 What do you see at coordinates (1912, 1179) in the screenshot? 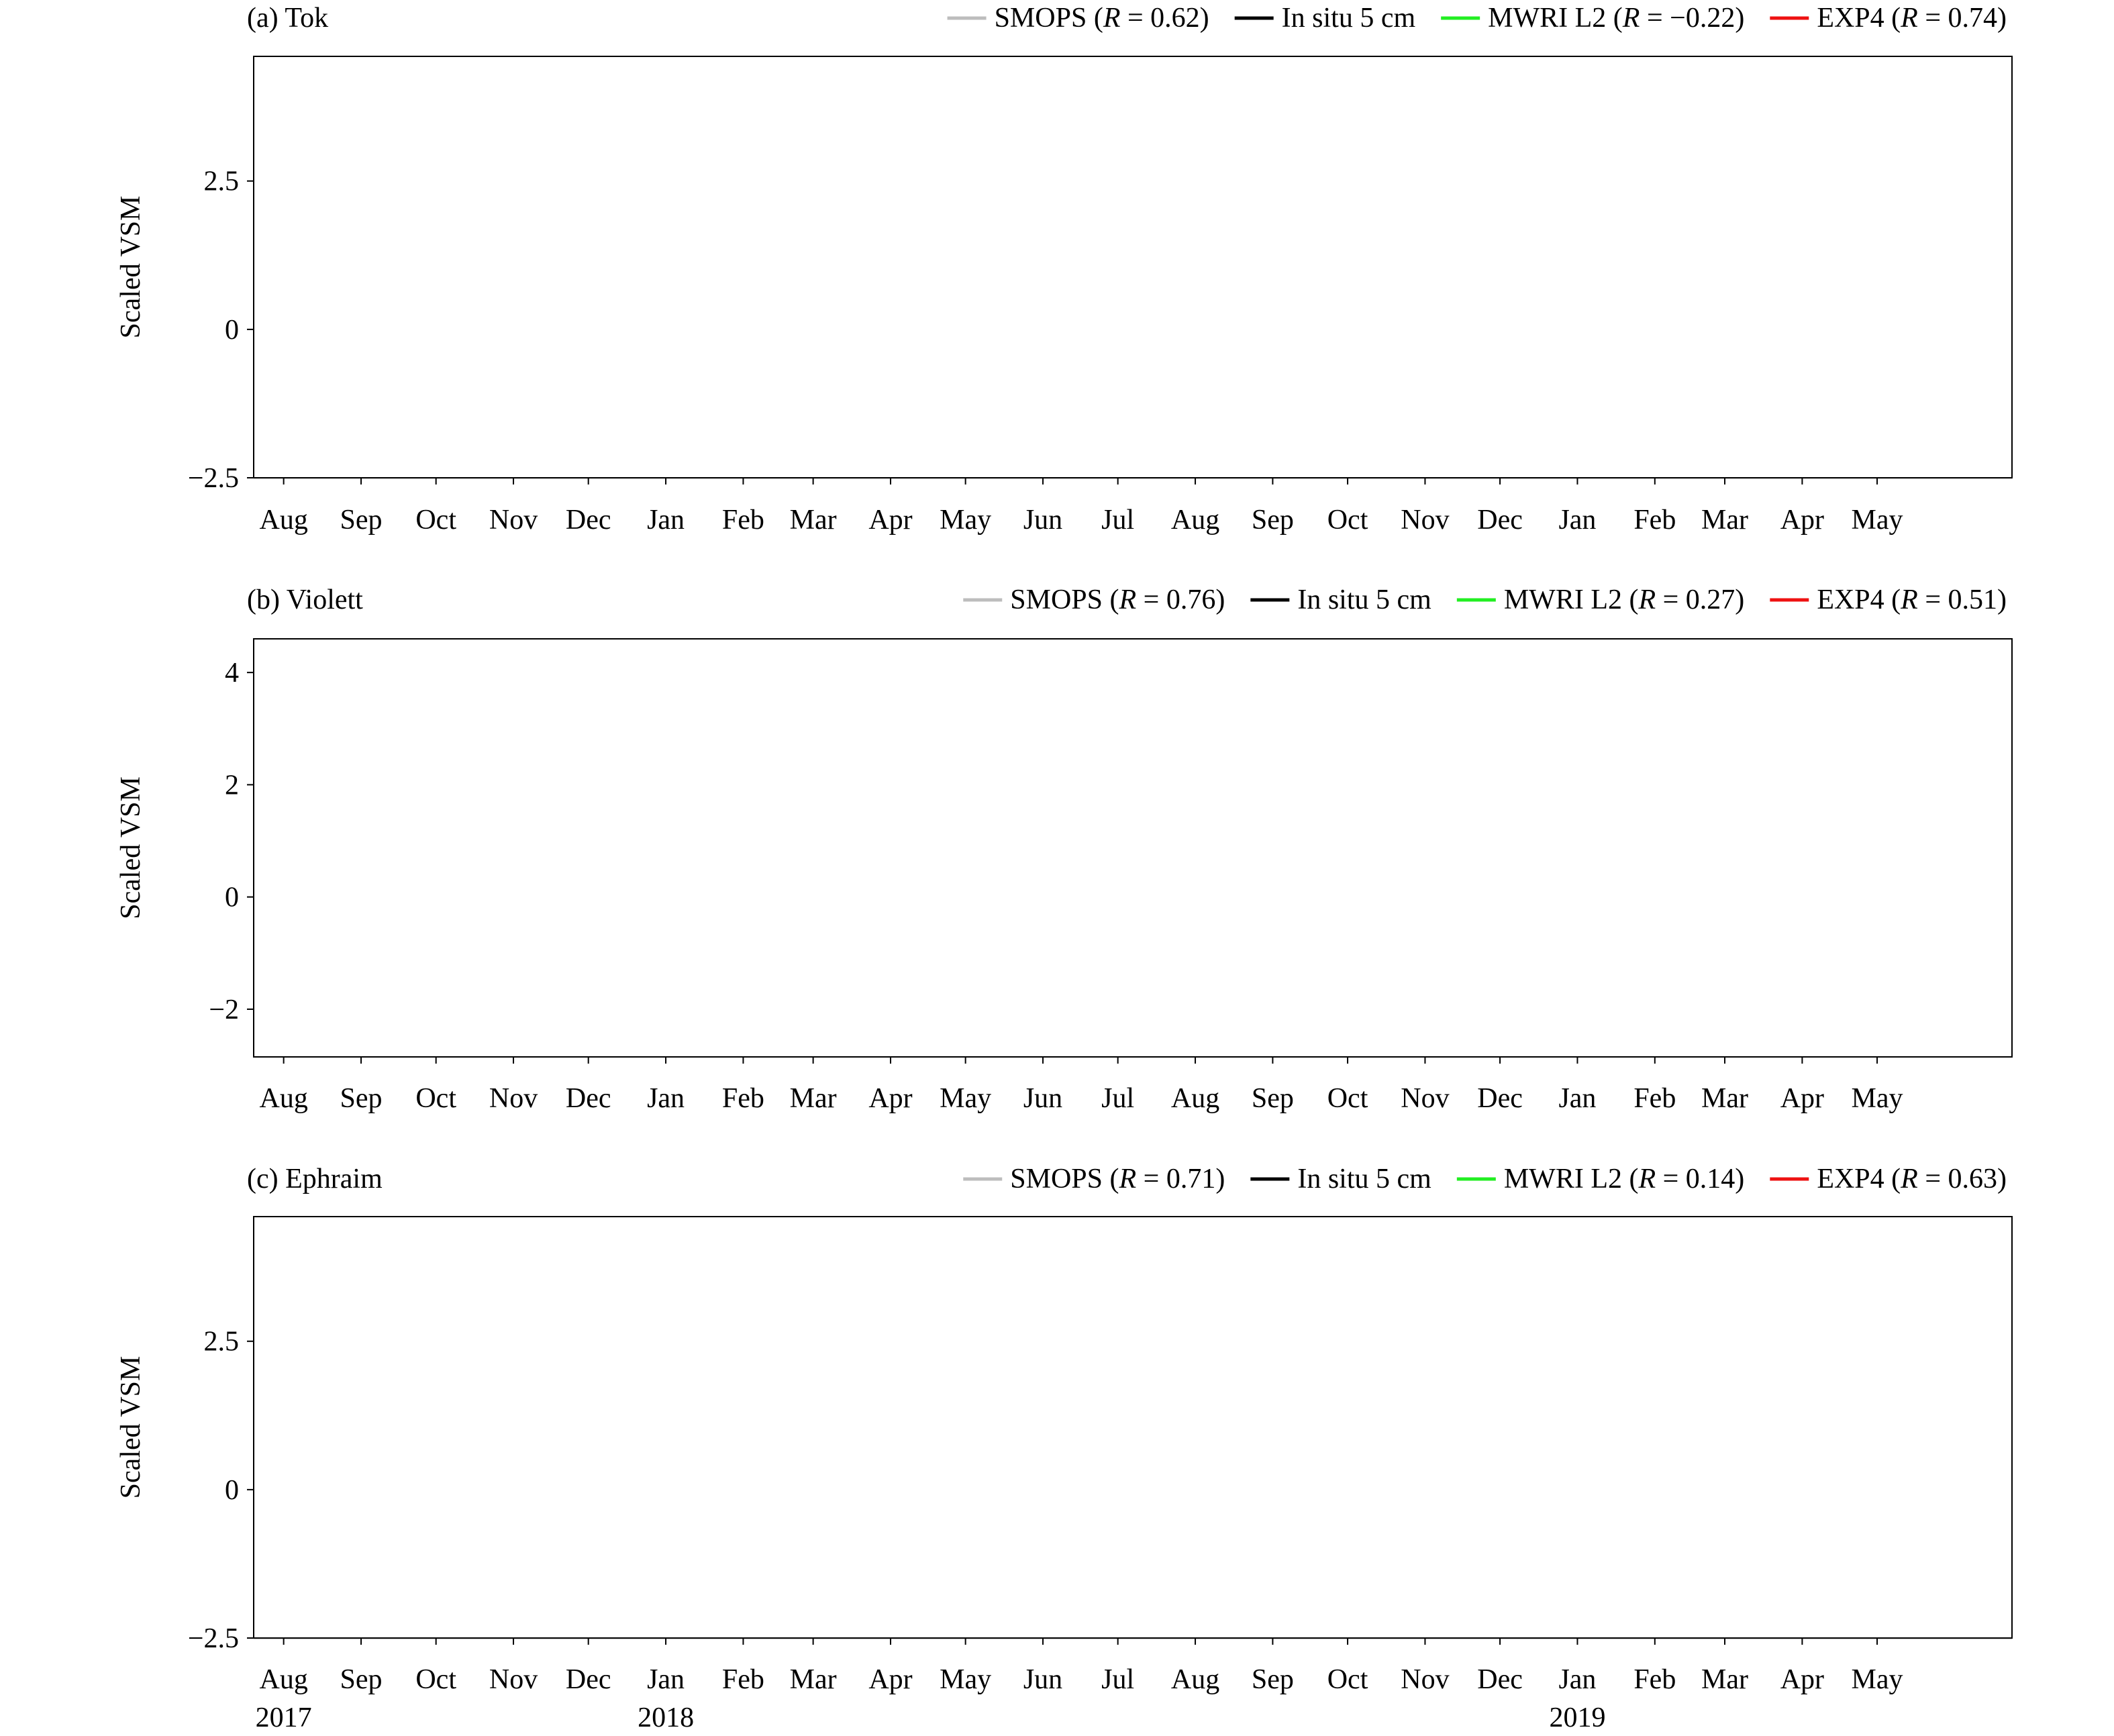
I see `legend-label: EXP4 (R = 0.63)` at bounding box center [1912, 1179].